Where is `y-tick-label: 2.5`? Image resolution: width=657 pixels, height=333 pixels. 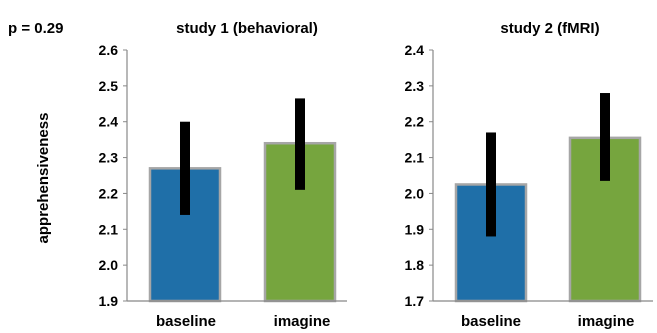
y-tick-label: 2.5 is located at coordinates (109, 86).